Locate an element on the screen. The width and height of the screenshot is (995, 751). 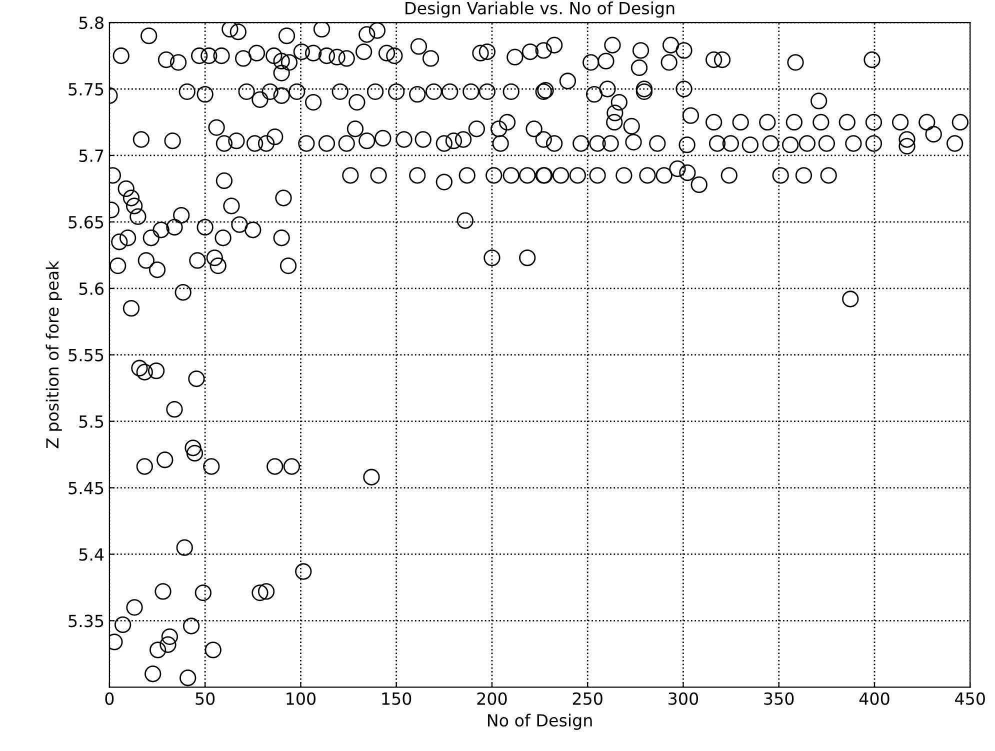
y-tick-label: 5.4 is located at coordinates (91, 554).